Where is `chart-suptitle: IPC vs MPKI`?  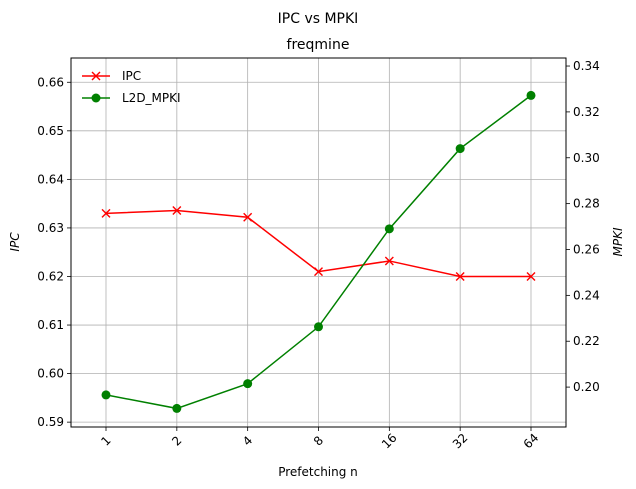 chart-suptitle: IPC vs MPKI is located at coordinates (318, 19).